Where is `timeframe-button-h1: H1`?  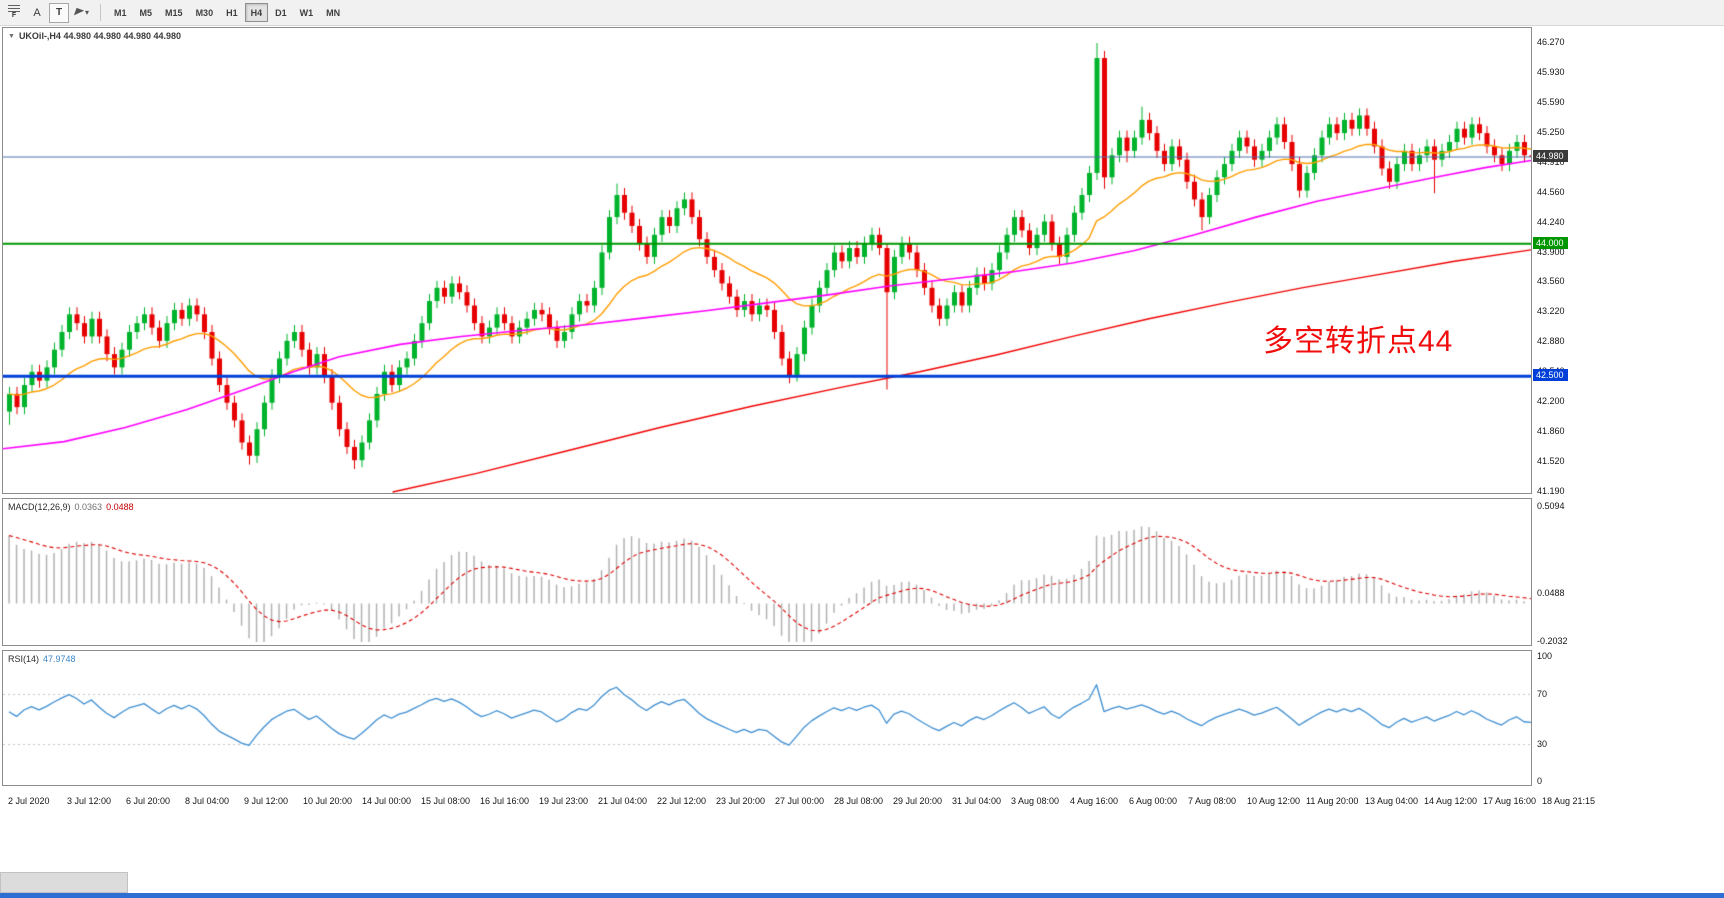 timeframe-button-h1: H1 is located at coordinates (232, 12).